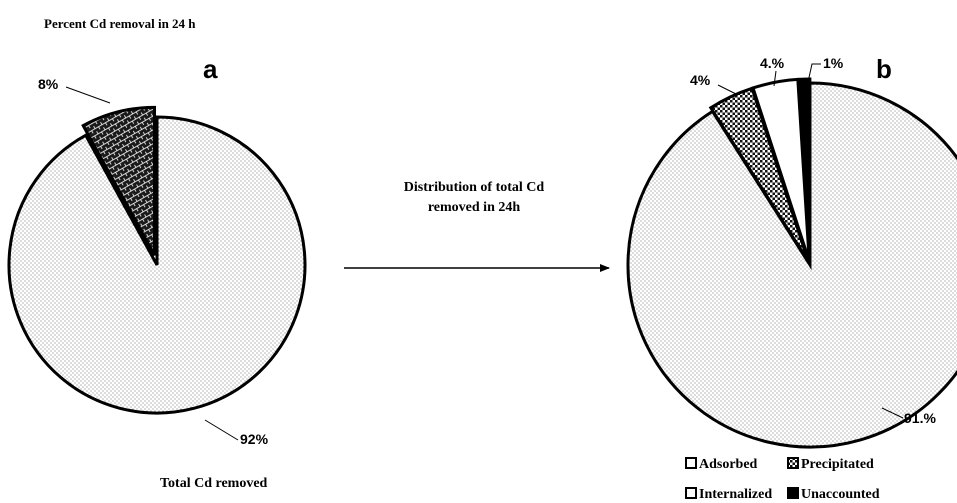  I want to click on legend-label-internalized: Internalized, so click(735, 494).